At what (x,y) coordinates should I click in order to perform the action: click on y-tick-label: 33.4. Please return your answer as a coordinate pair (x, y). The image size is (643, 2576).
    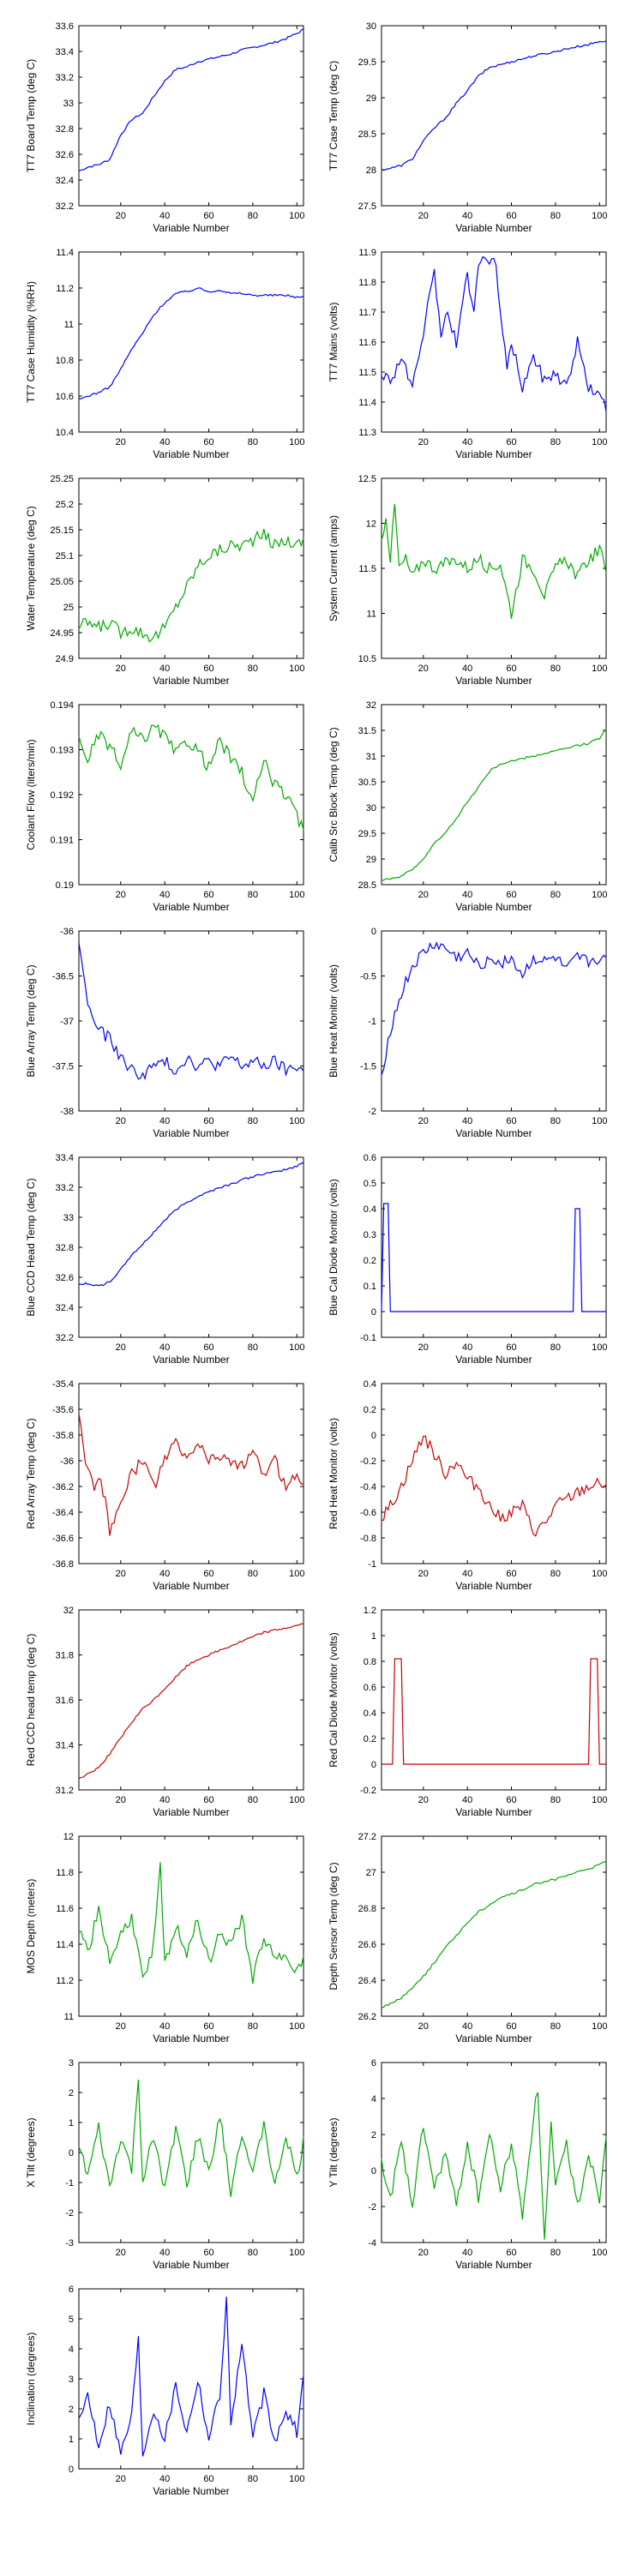
    Looking at the image, I should click on (65, 52).